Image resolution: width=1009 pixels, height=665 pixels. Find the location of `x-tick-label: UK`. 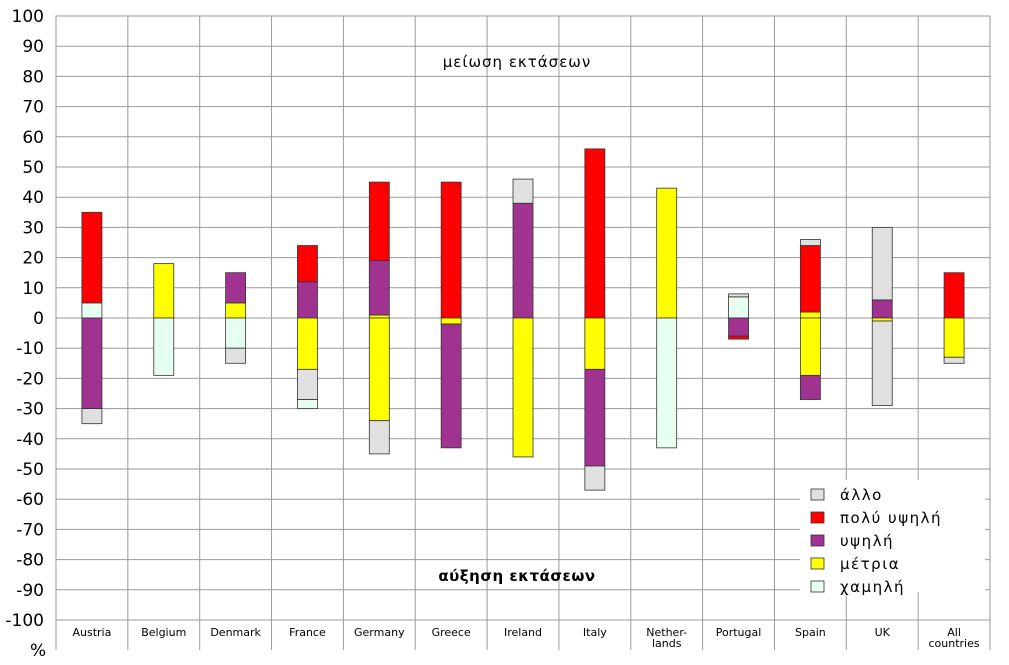

x-tick-label: UK is located at coordinates (883, 632).